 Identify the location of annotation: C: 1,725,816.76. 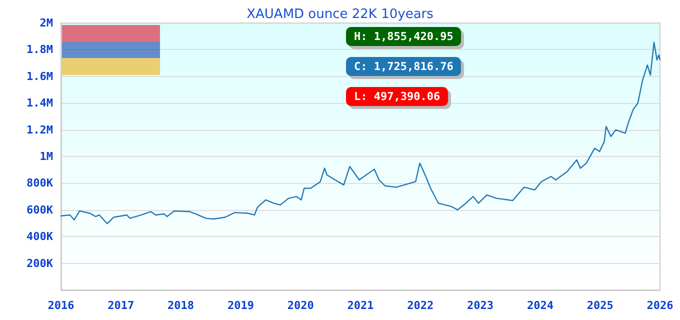
(404, 66).